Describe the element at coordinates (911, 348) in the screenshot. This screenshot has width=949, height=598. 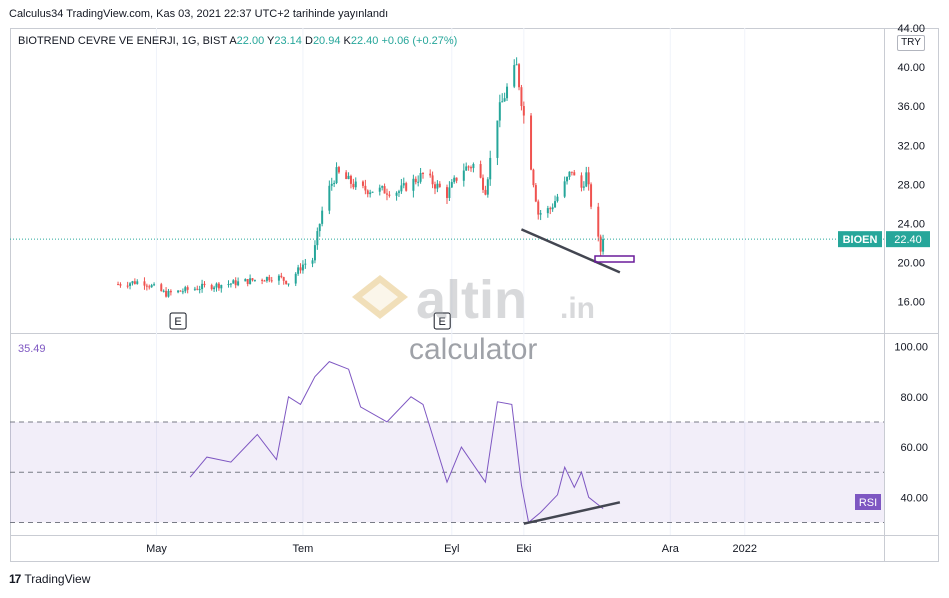
I see `rsi-tick-label: 100.00` at that location.